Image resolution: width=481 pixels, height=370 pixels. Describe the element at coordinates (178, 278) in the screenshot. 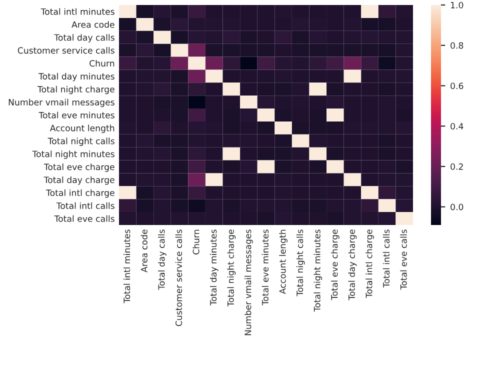

I see `x-tick-label: Customer service calls` at that location.